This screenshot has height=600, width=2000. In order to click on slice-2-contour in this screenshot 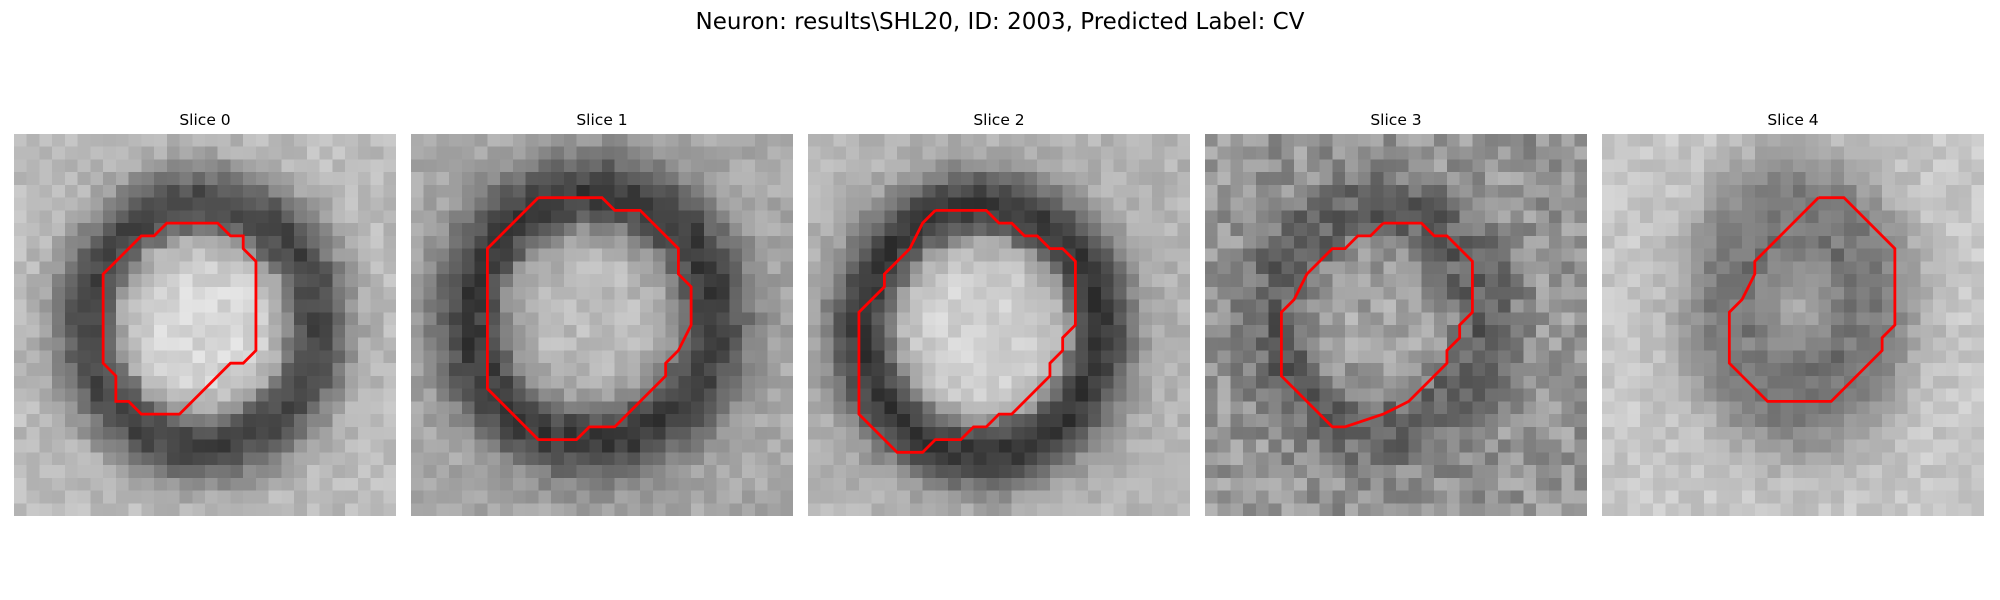, I will do `click(967, 331)`.